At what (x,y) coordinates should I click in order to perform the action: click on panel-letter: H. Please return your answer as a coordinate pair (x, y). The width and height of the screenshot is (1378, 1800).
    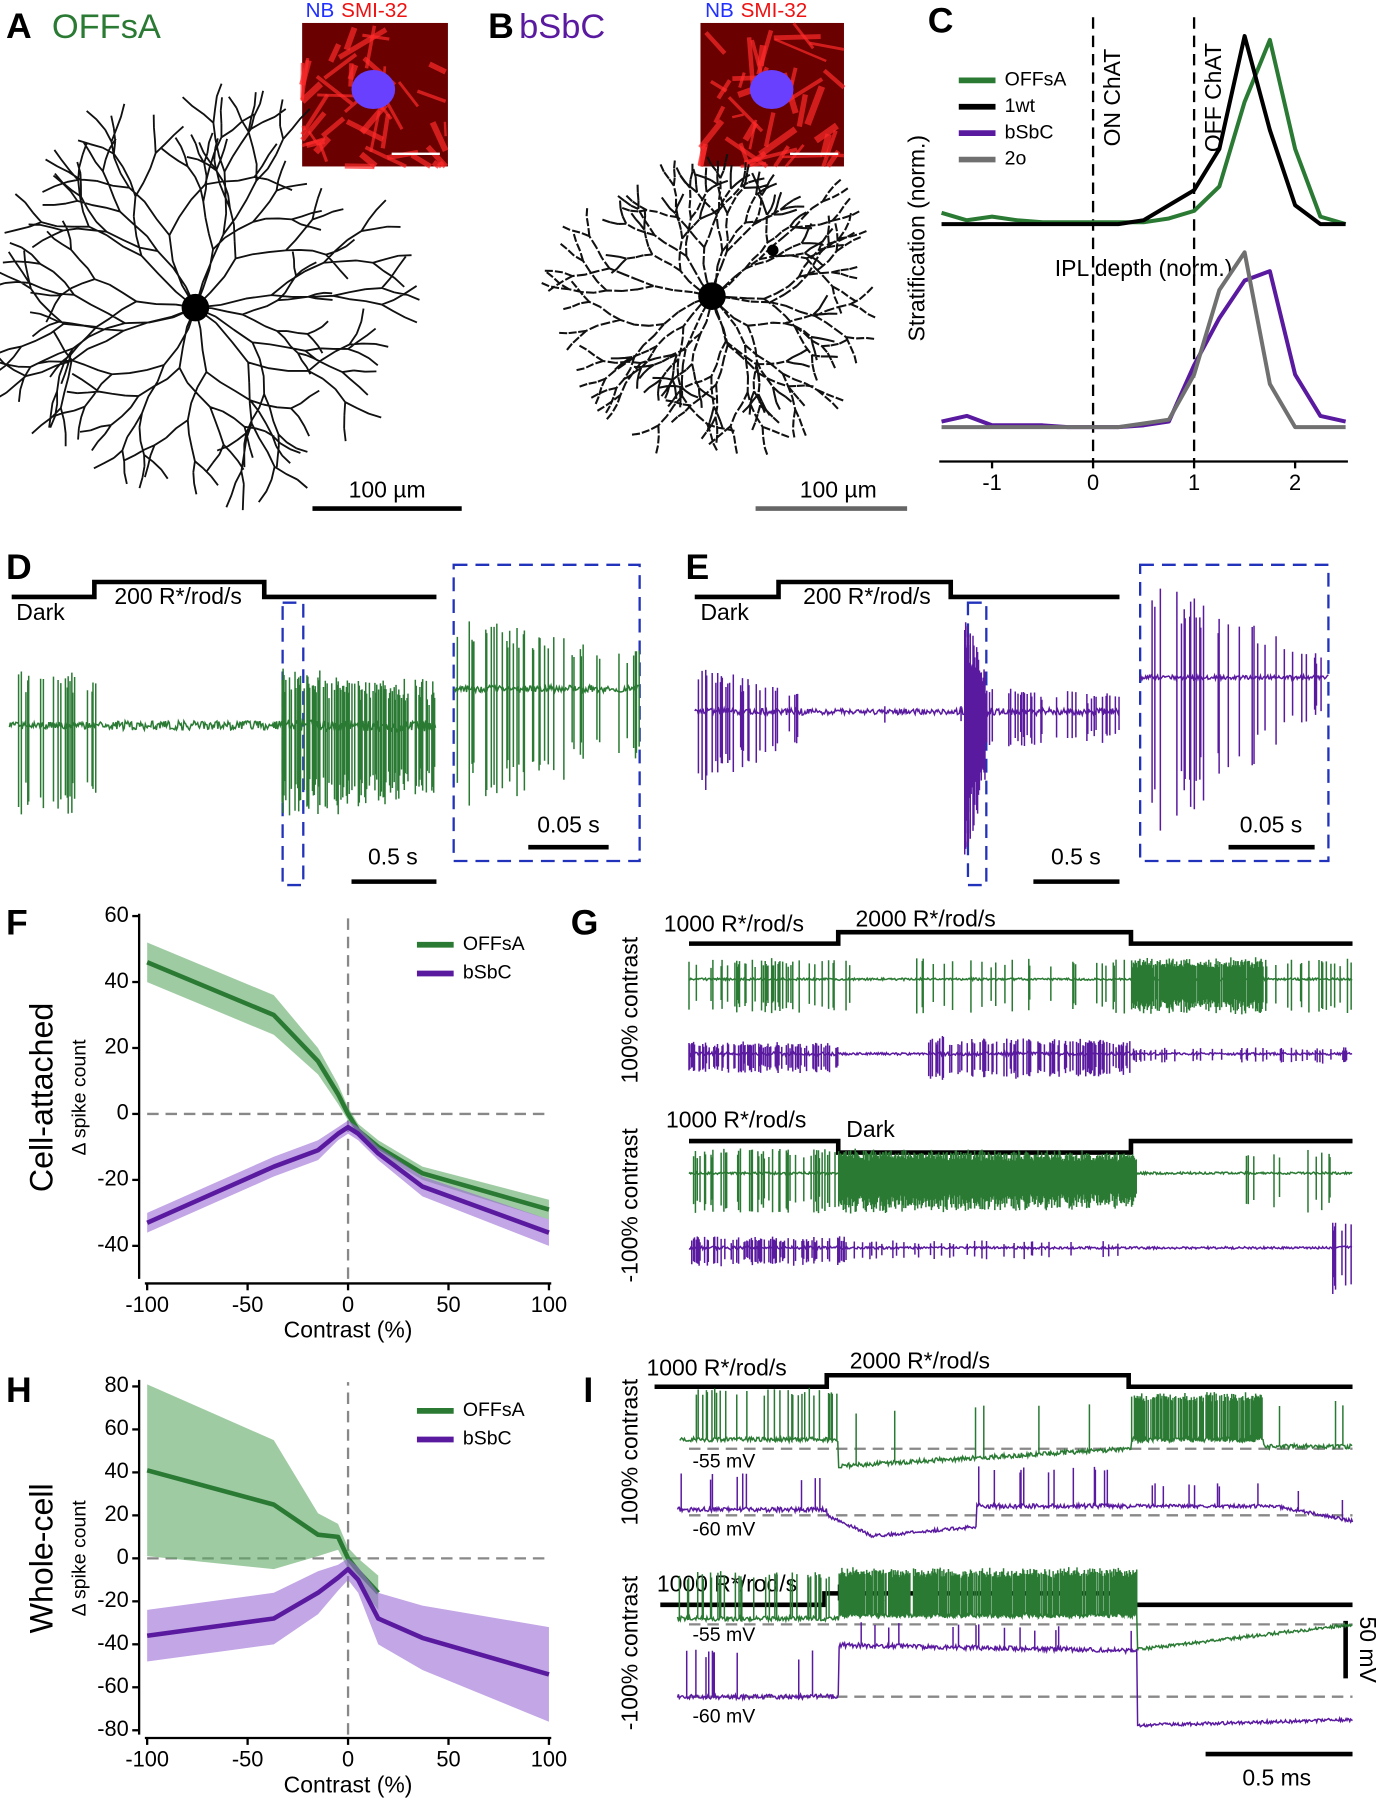
    Looking at the image, I should click on (19, 1390).